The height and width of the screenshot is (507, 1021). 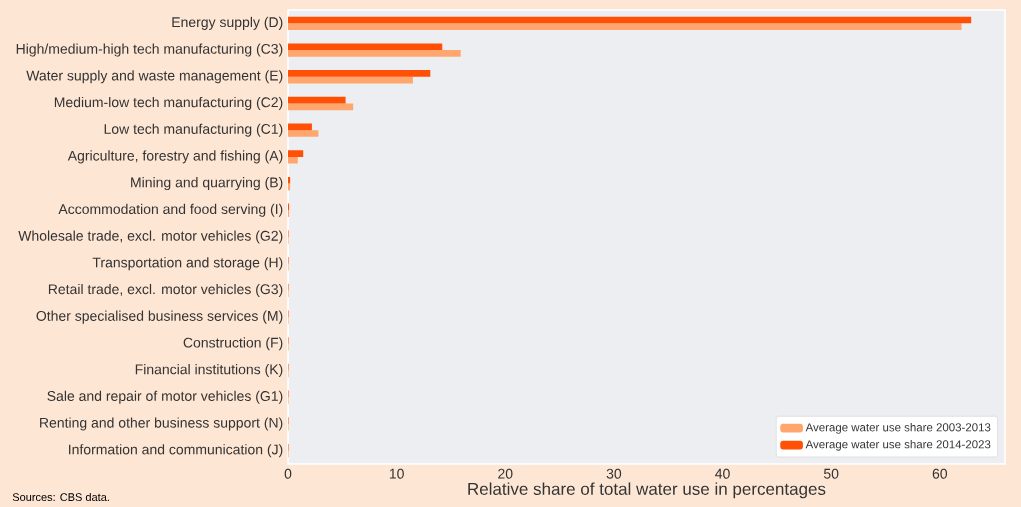 What do you see at coordinates (831, 473) in the screenshot?
I see `x-tick-label: 50` at bounding box center [831, 473].